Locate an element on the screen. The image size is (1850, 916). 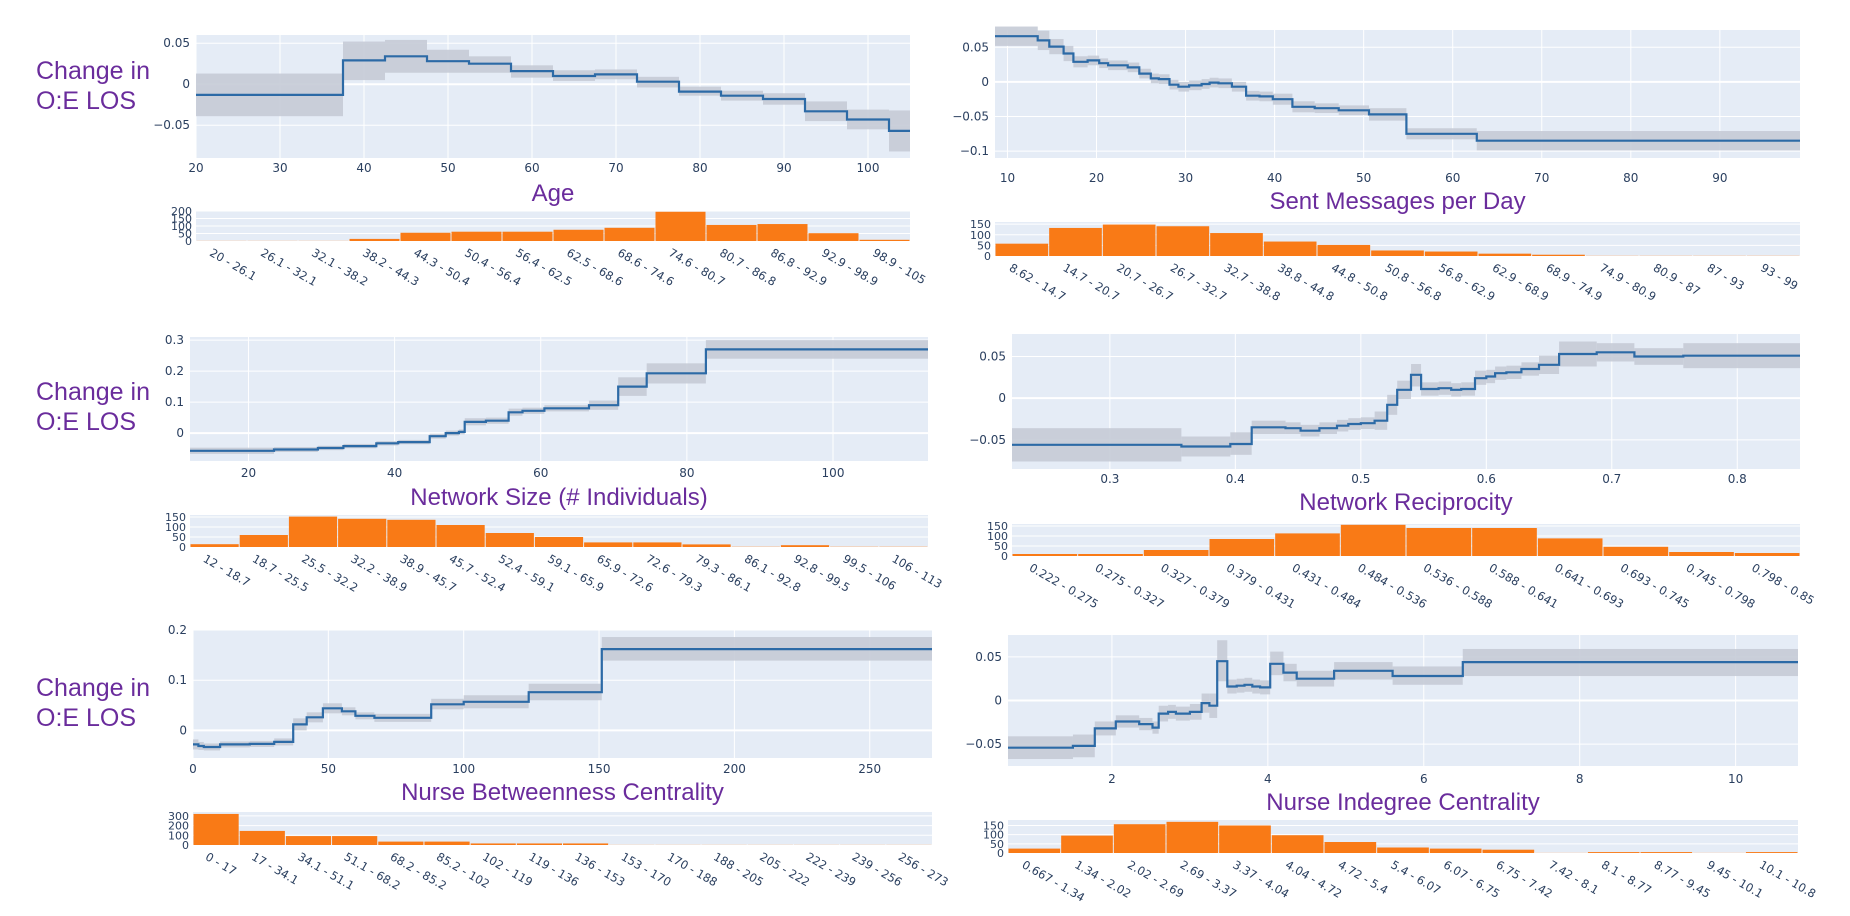
histogram-bin-label: 205 - 222 is located at coordinates (784, 869).